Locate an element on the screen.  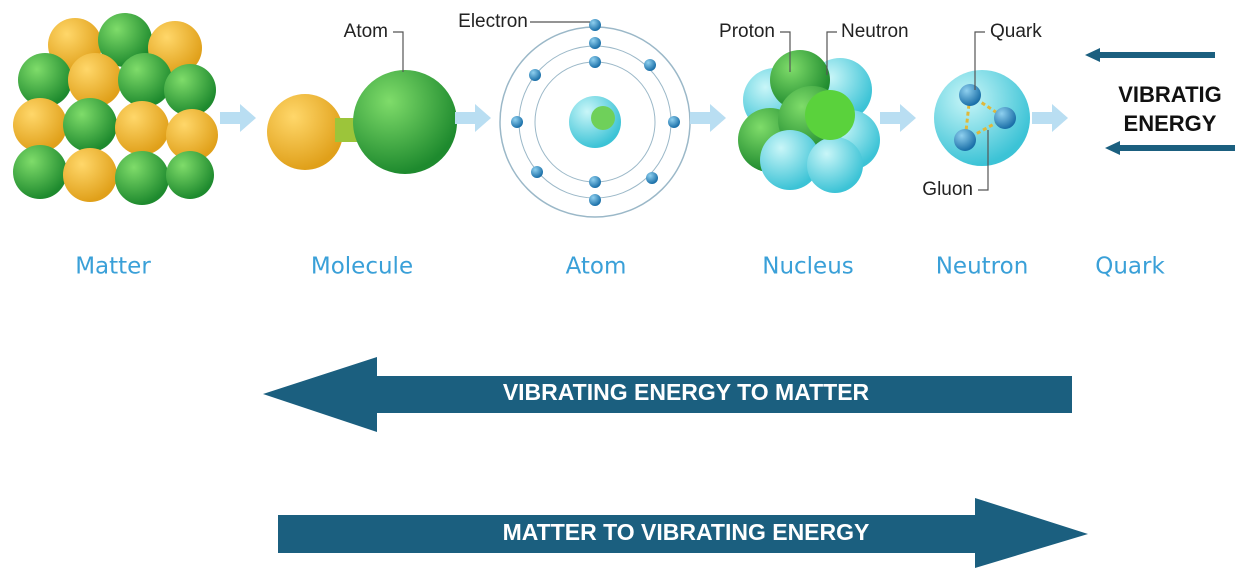
nucleus-illustration is located at coordinates (809, 121).